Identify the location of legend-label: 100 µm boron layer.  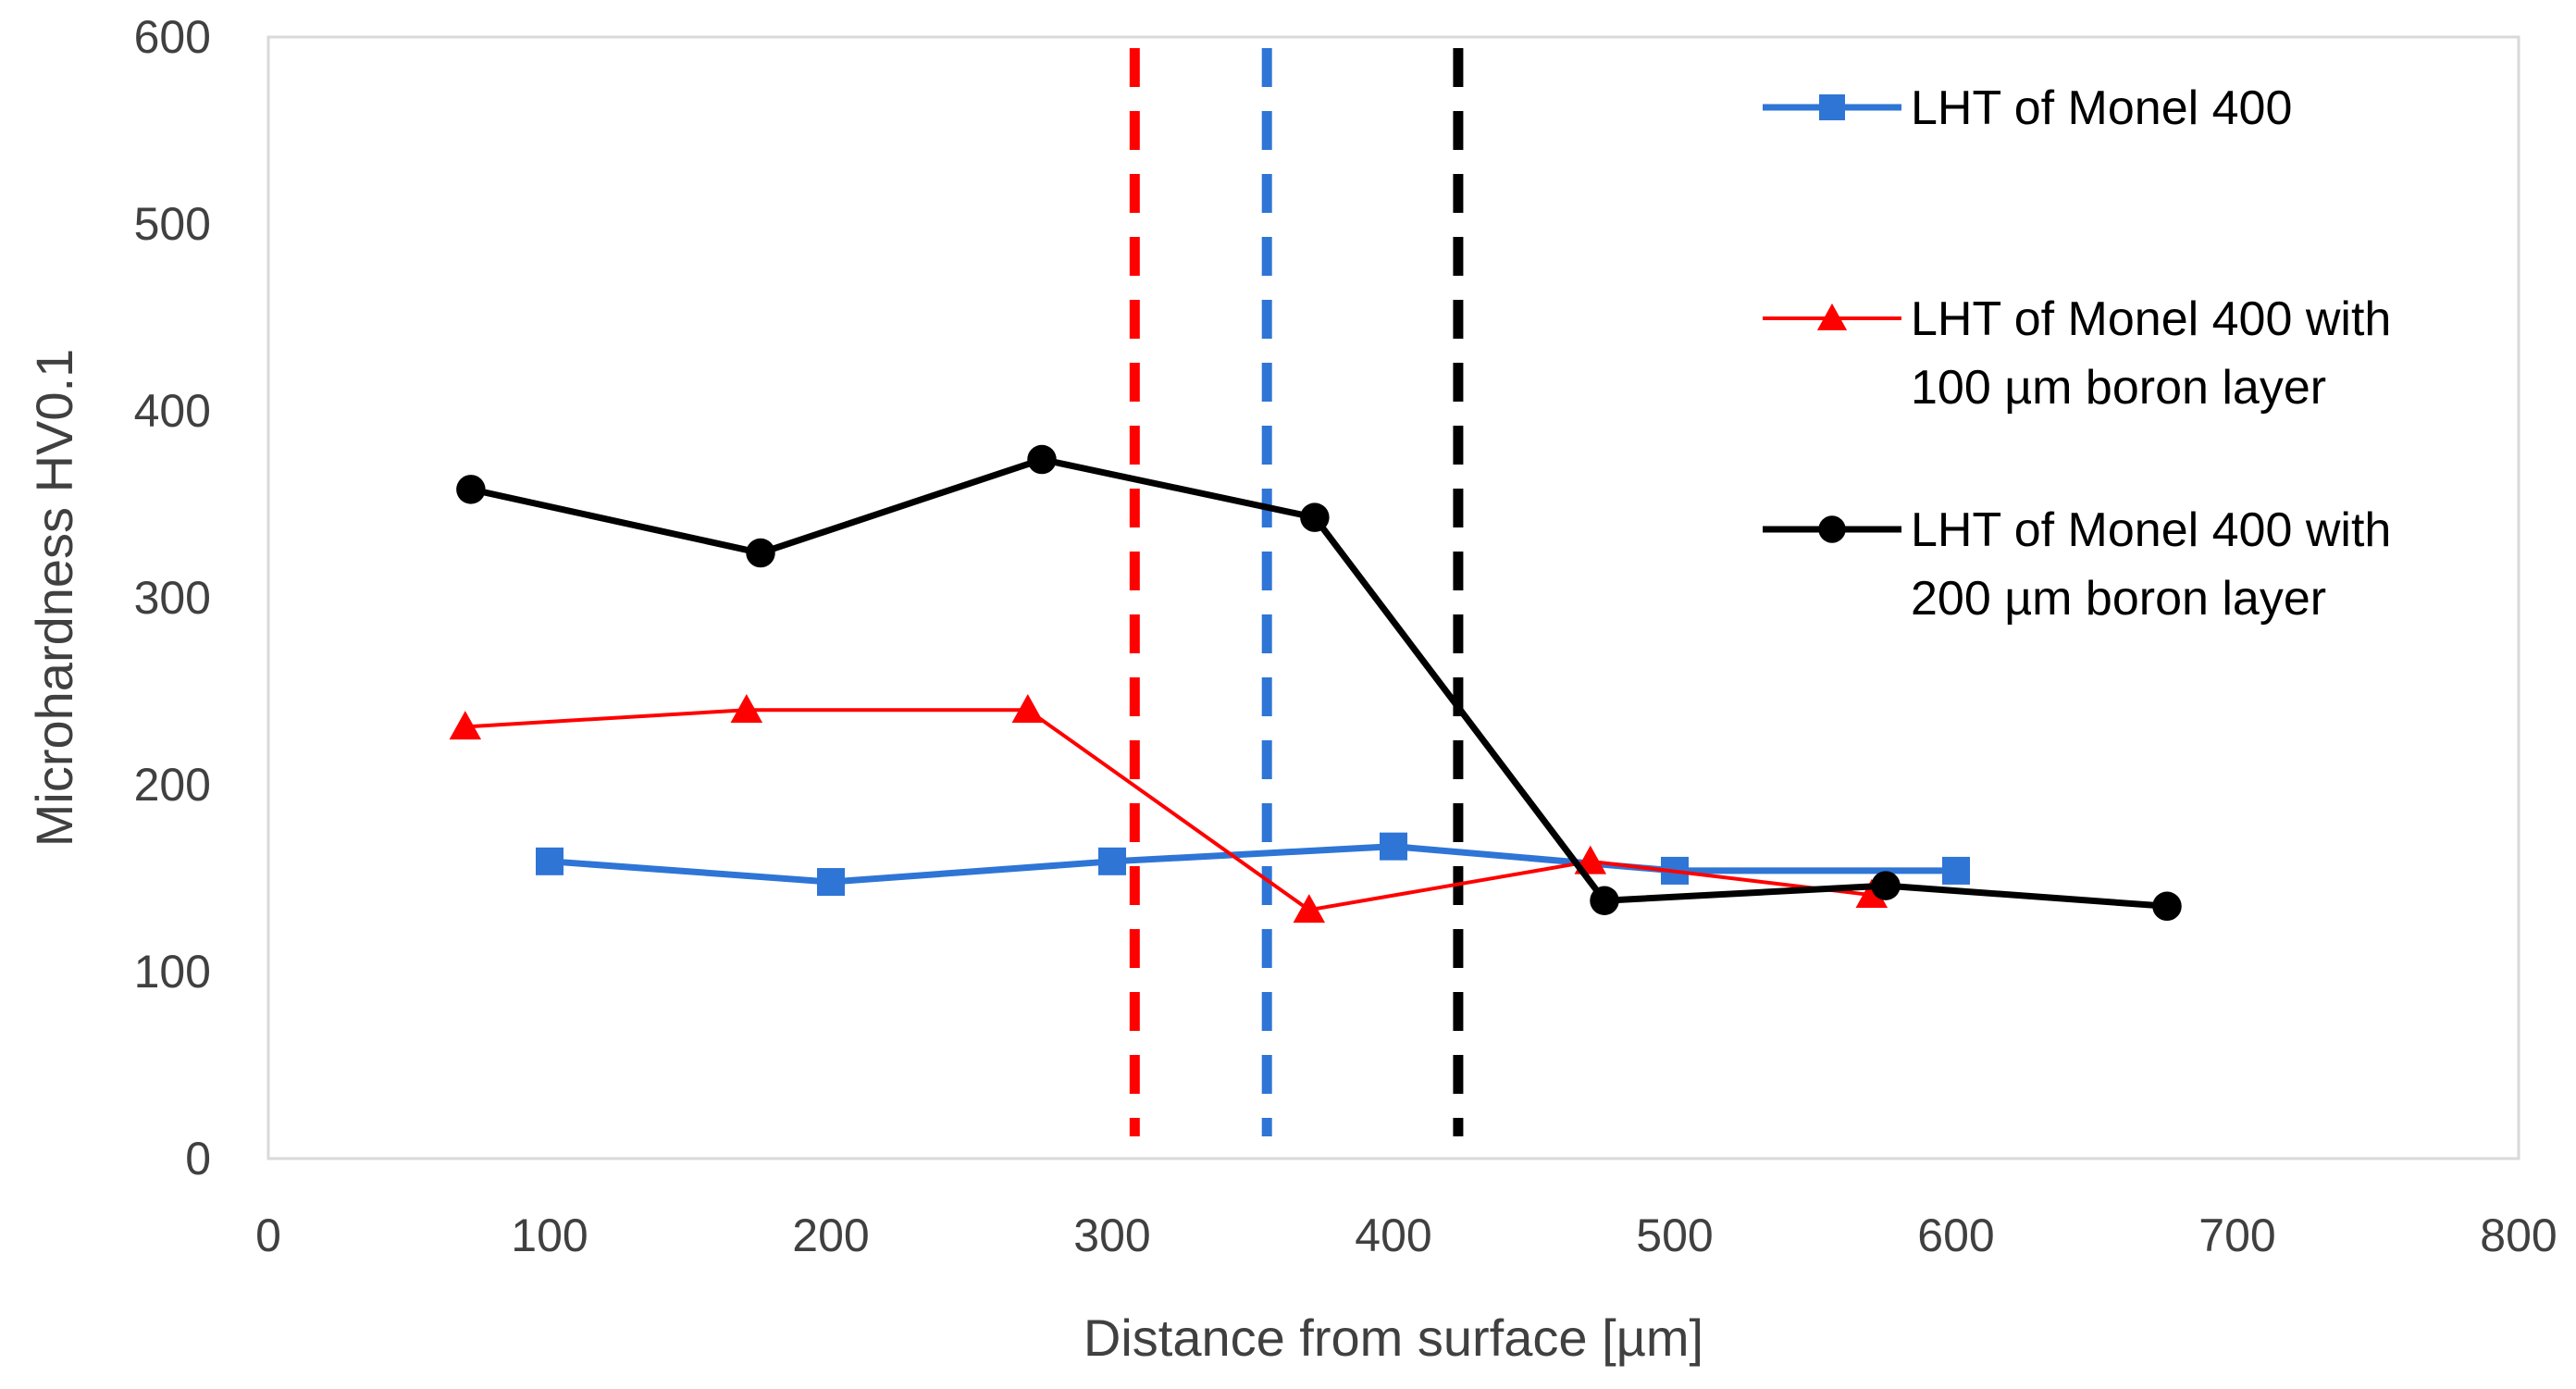
(2118, 388).